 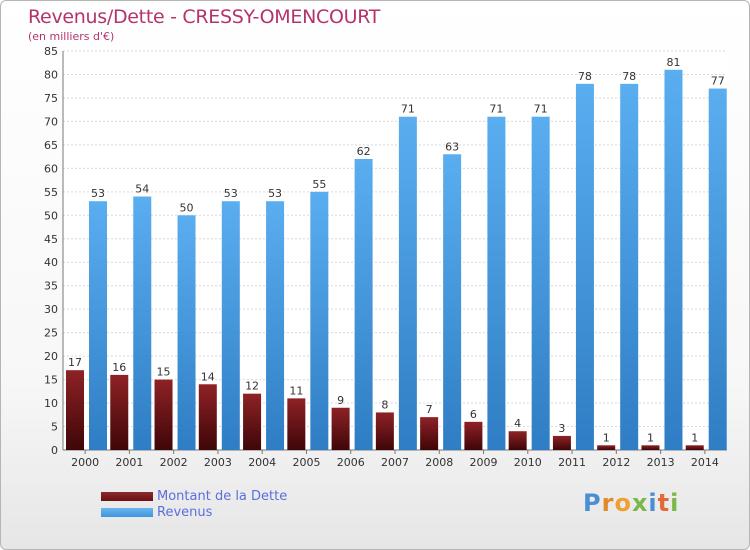 I want to click on chart-title: Revenus/Dette - CRESSY-OMENCOURT, so click(x=204, y=17).